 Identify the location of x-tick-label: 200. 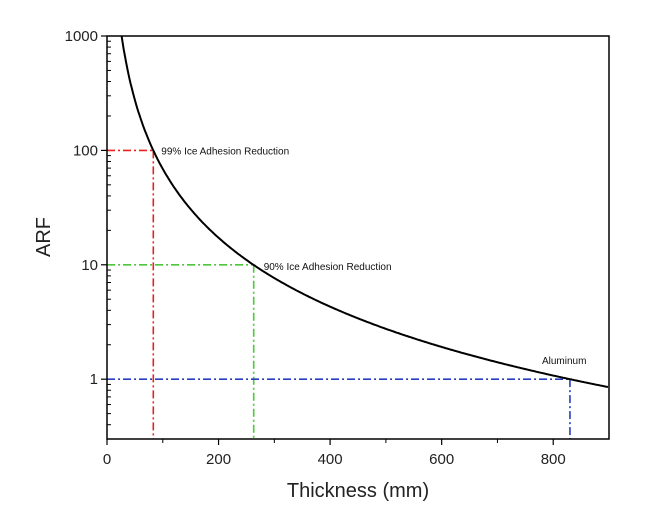
(218, 459).